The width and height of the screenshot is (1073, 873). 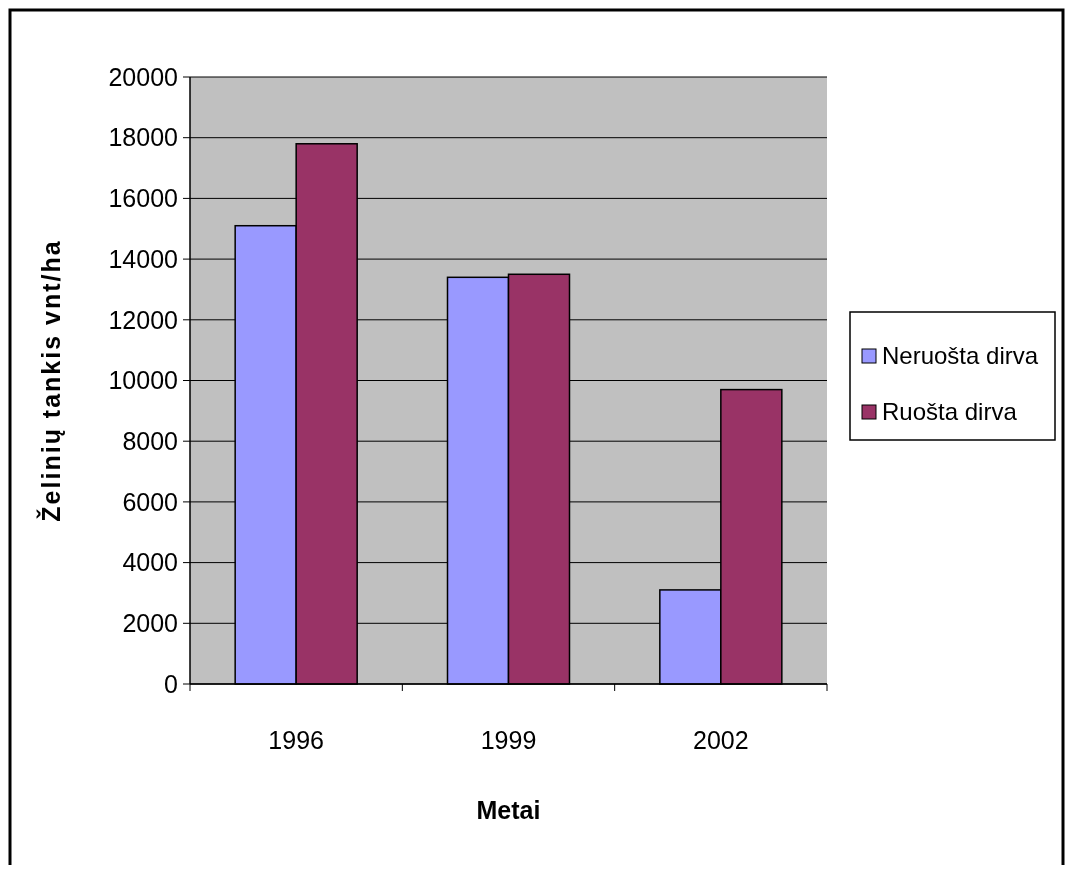 What do you see at coordinates (721, 740) in the screenshot?
I see `x-tick-label: 2002` at bounding box center [721, 740].